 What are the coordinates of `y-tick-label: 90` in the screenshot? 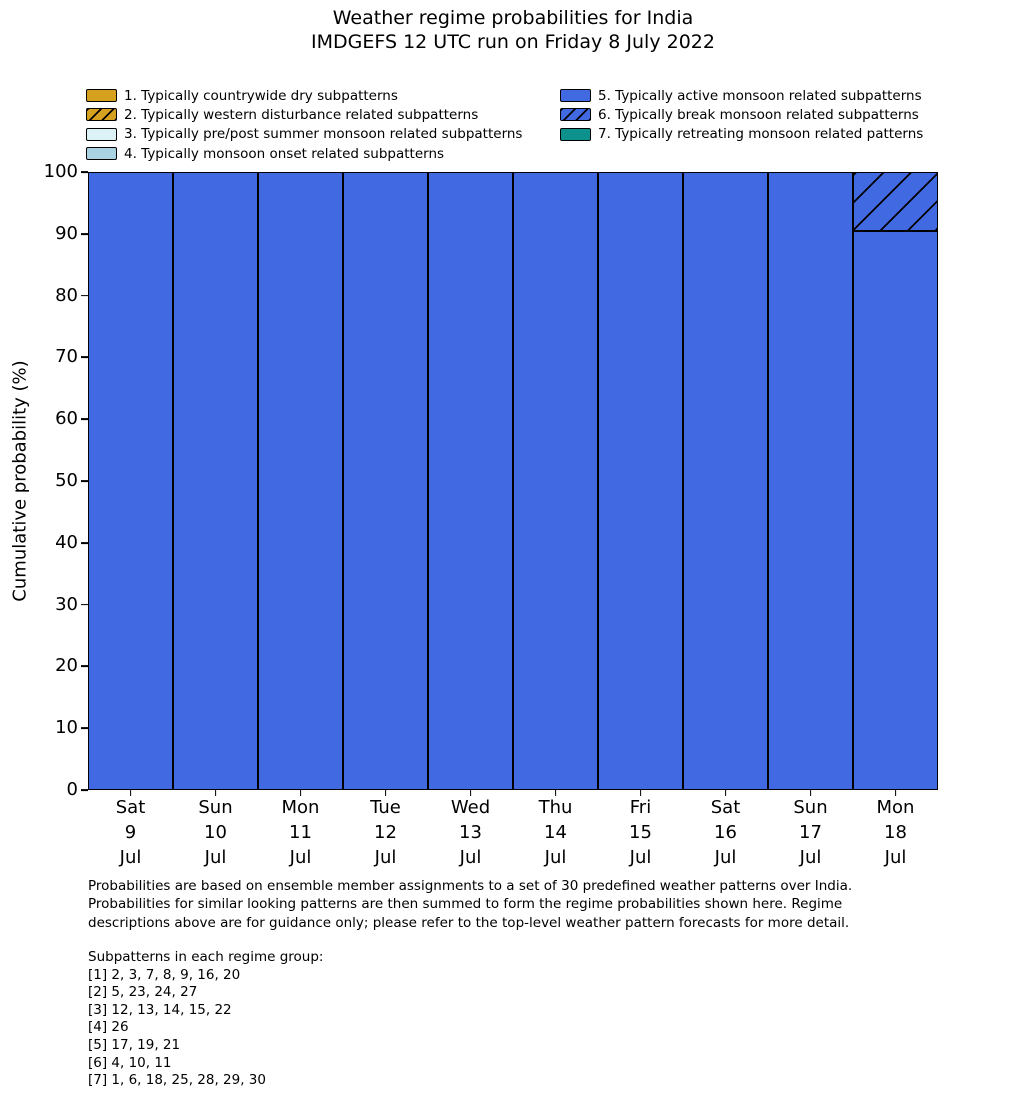 It's located at (66, 233).